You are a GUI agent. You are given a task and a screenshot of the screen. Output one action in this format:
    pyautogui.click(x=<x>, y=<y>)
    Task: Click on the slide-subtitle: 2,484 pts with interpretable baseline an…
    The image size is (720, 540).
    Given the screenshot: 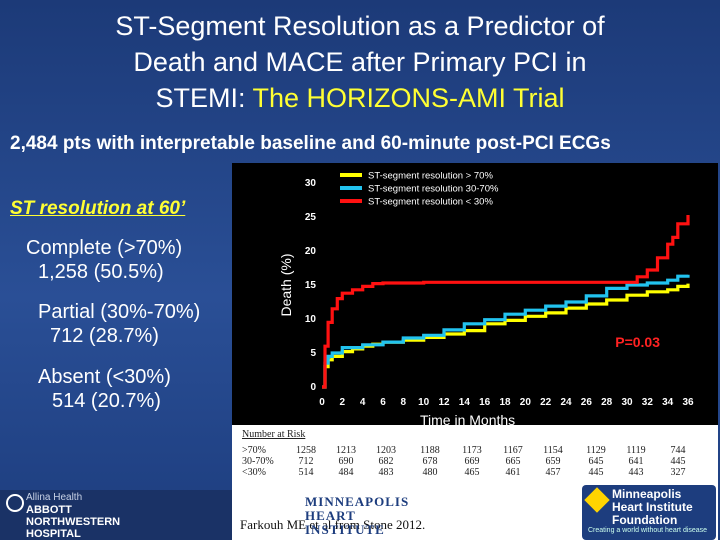 What is the action you would take?
    pyautogui.click(x=310, y=143)
    